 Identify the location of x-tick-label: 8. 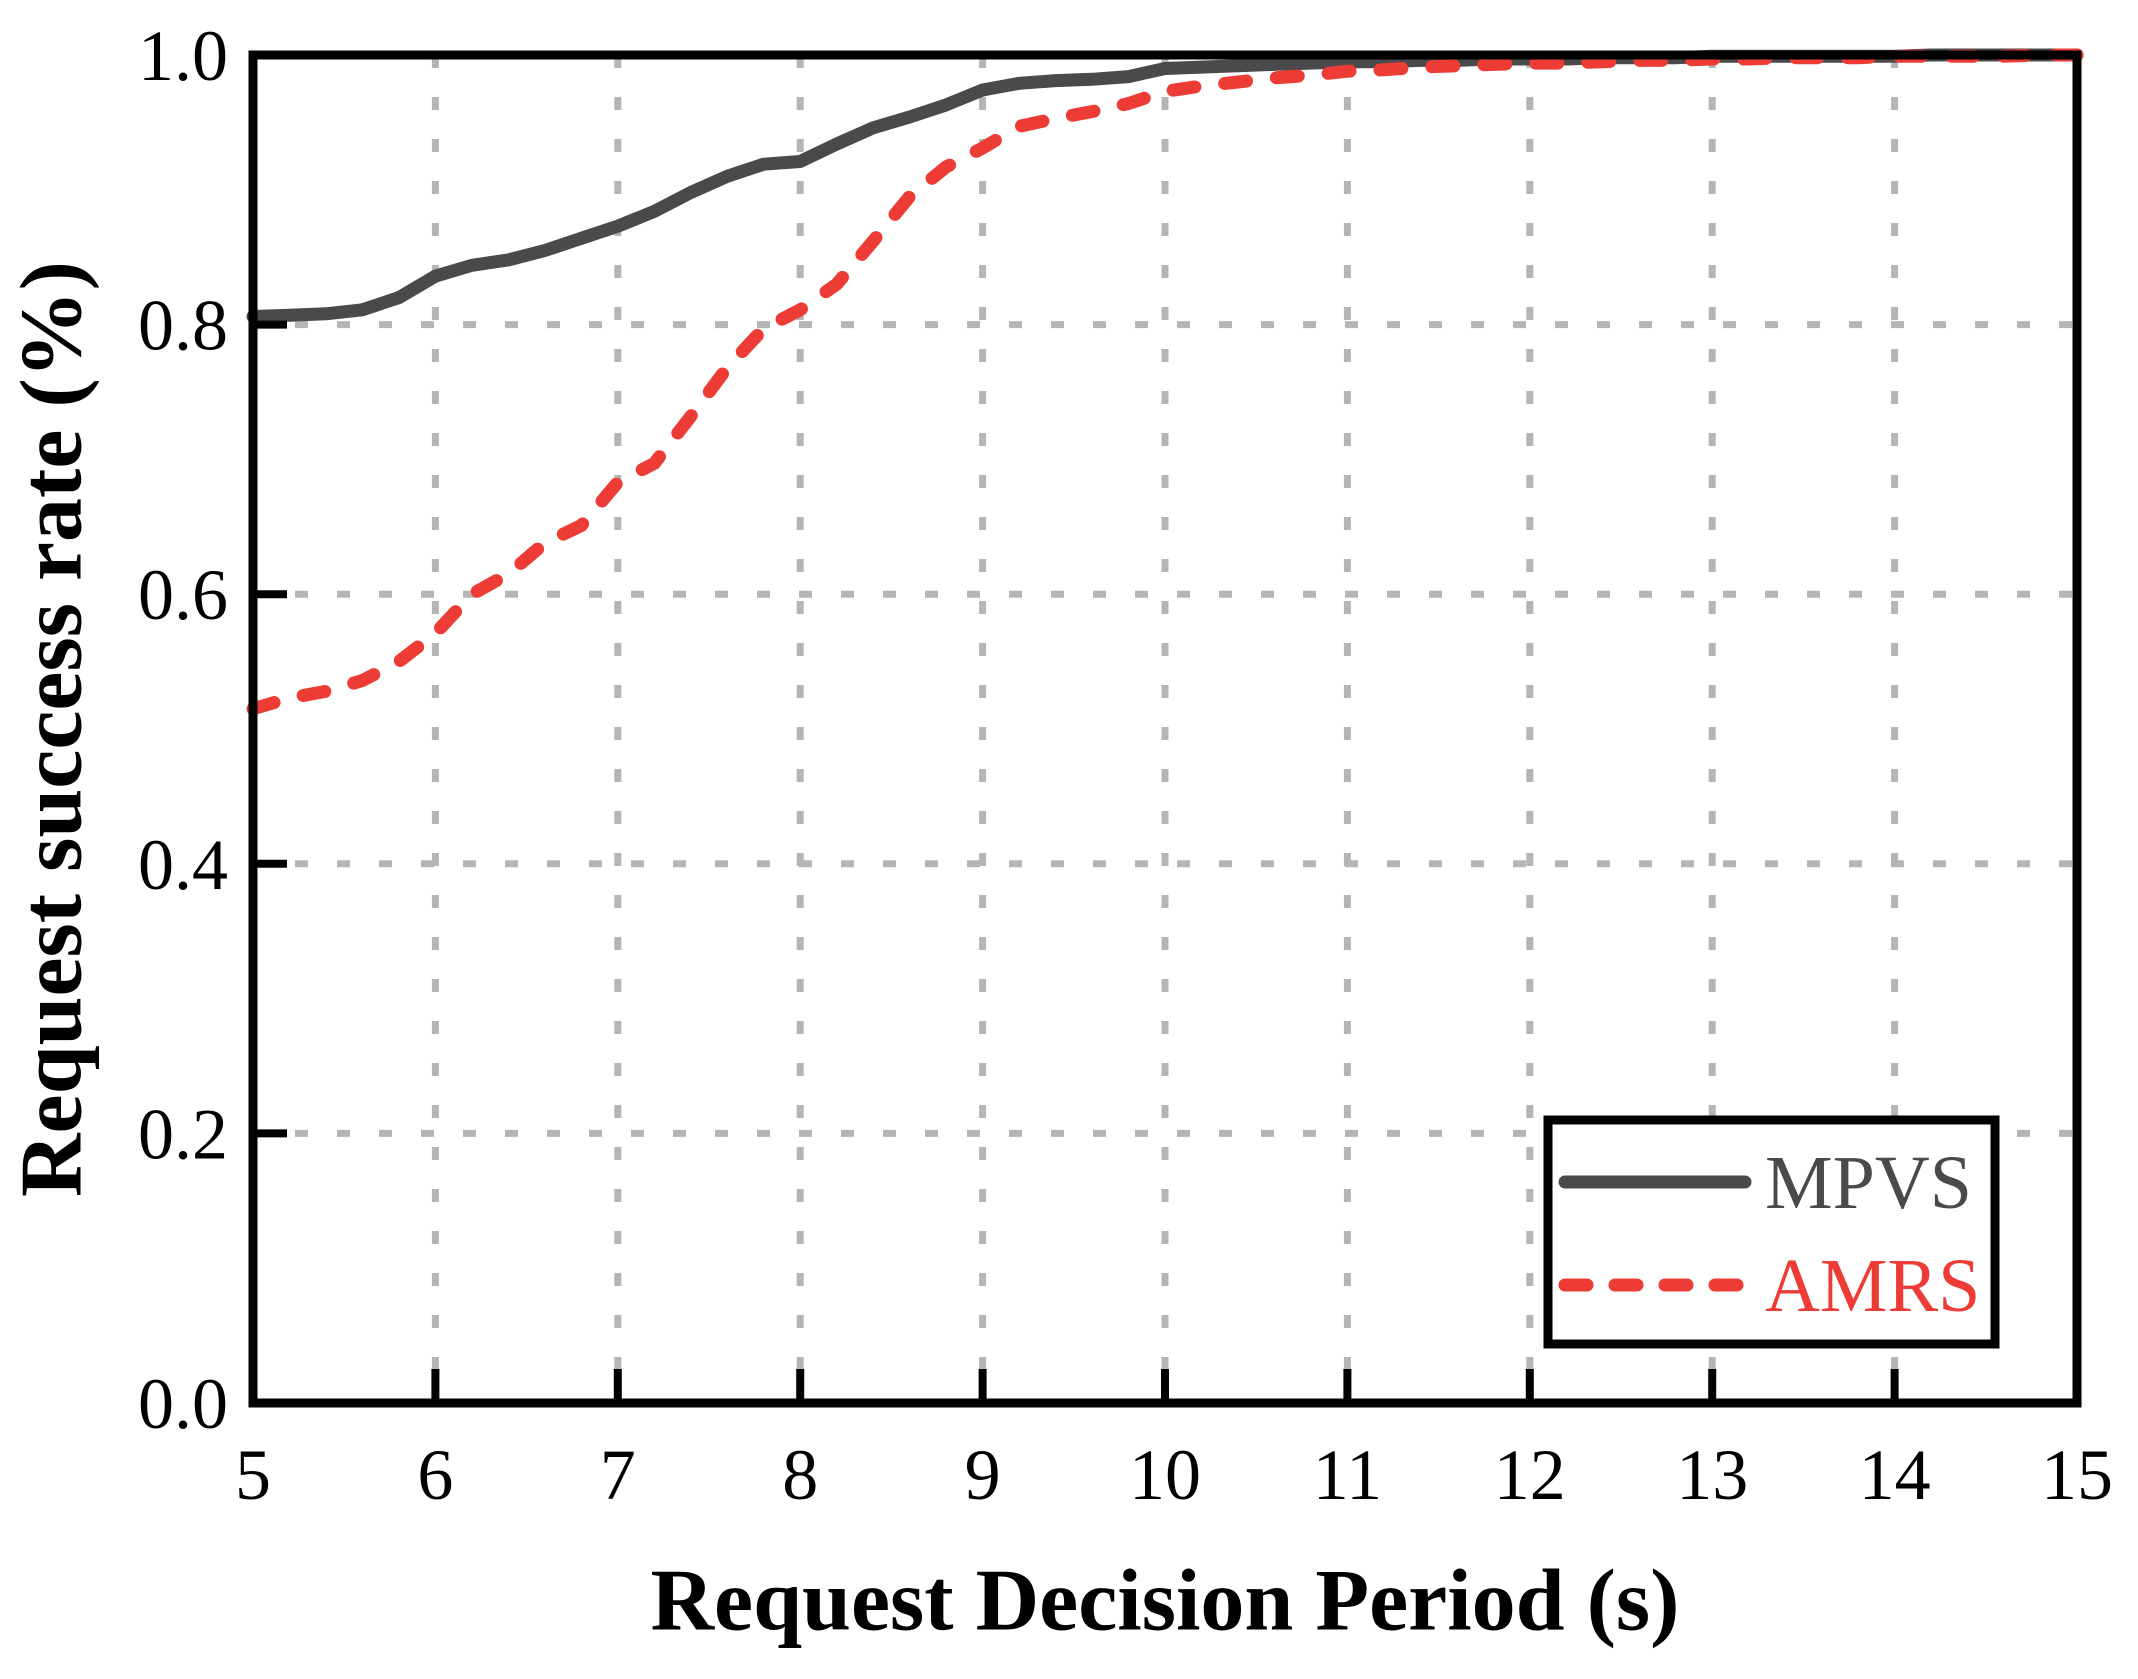
(800, 1475).